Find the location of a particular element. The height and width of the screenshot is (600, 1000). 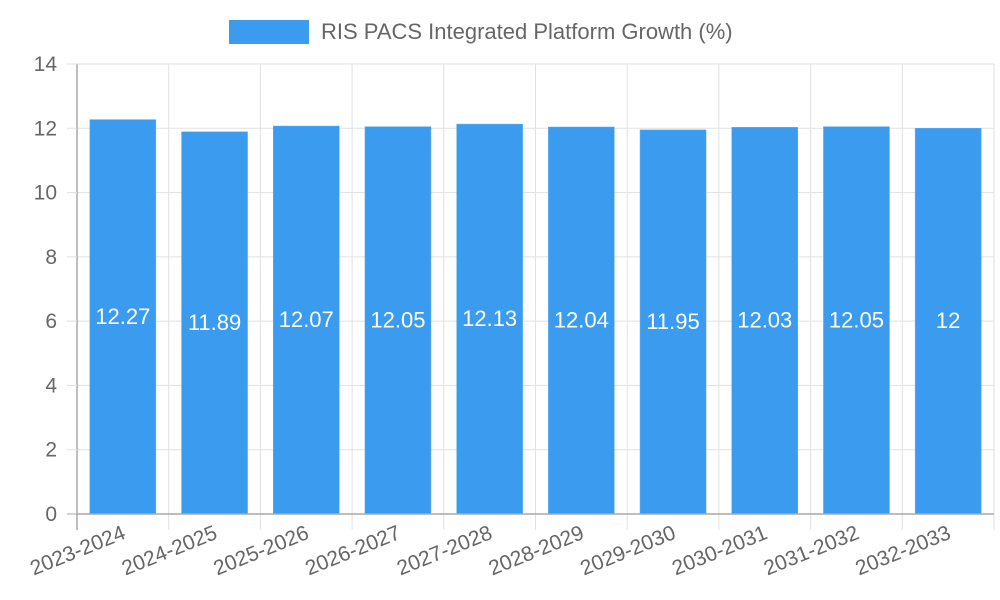

x-tick-label: 2025-2026 is located at coordinates (261, 550).